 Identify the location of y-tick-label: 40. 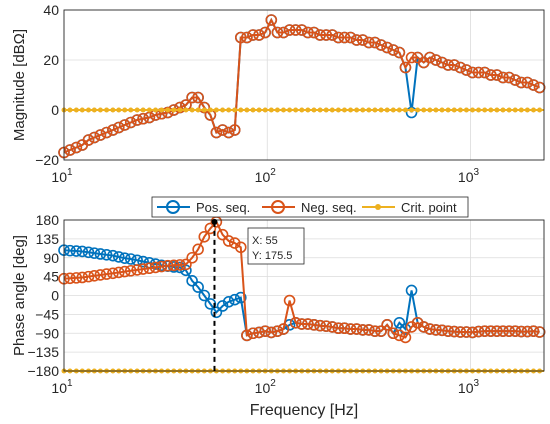
(51, 10).